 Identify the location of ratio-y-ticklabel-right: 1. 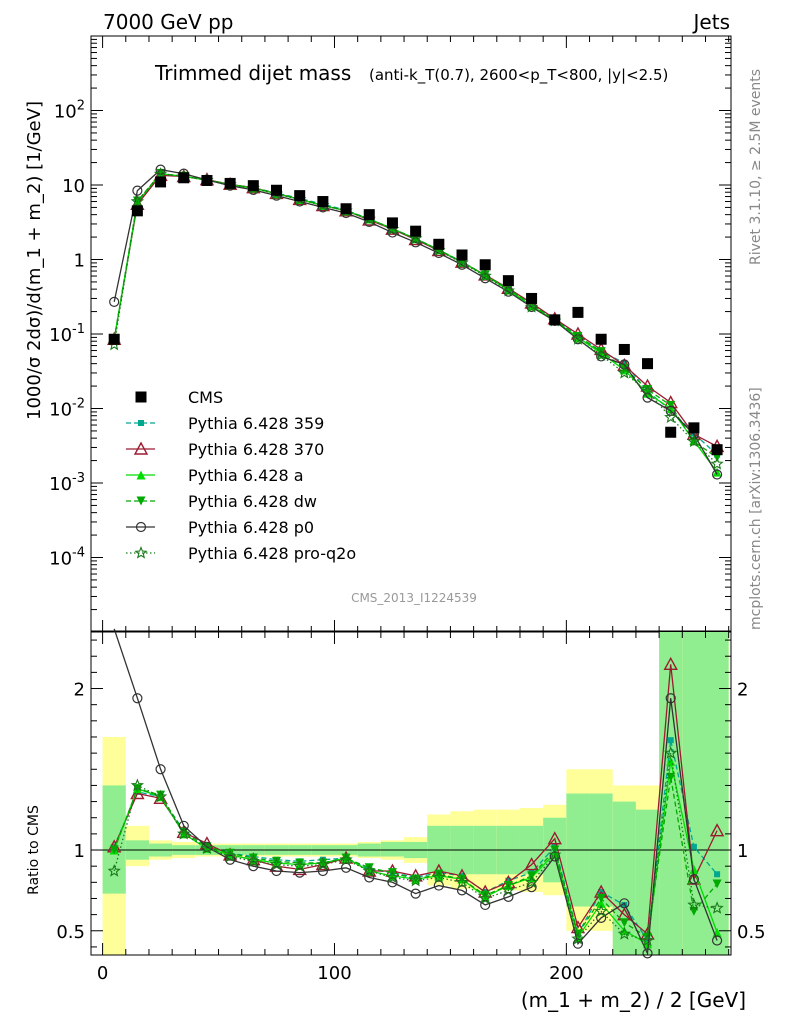
(742, 851).